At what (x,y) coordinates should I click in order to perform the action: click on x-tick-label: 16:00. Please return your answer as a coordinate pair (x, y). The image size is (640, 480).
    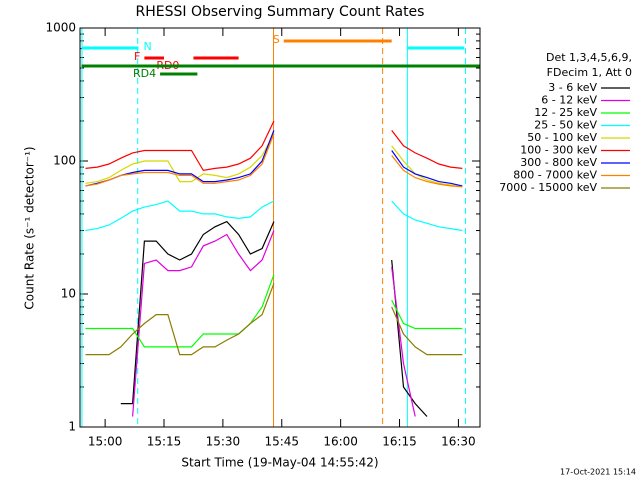
    Looking at the image, I should click on (340, 442).